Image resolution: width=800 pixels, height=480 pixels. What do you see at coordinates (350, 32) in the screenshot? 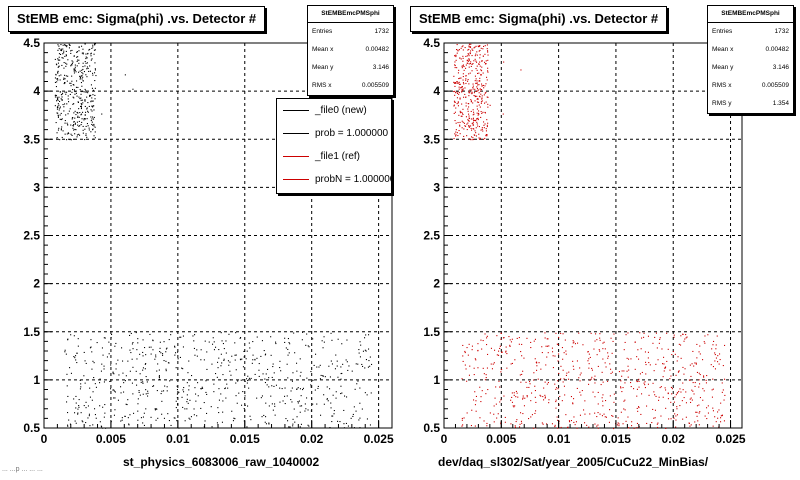
I see `left-stats-row-entries: Entries 1732` at bounding box center [350, 32].